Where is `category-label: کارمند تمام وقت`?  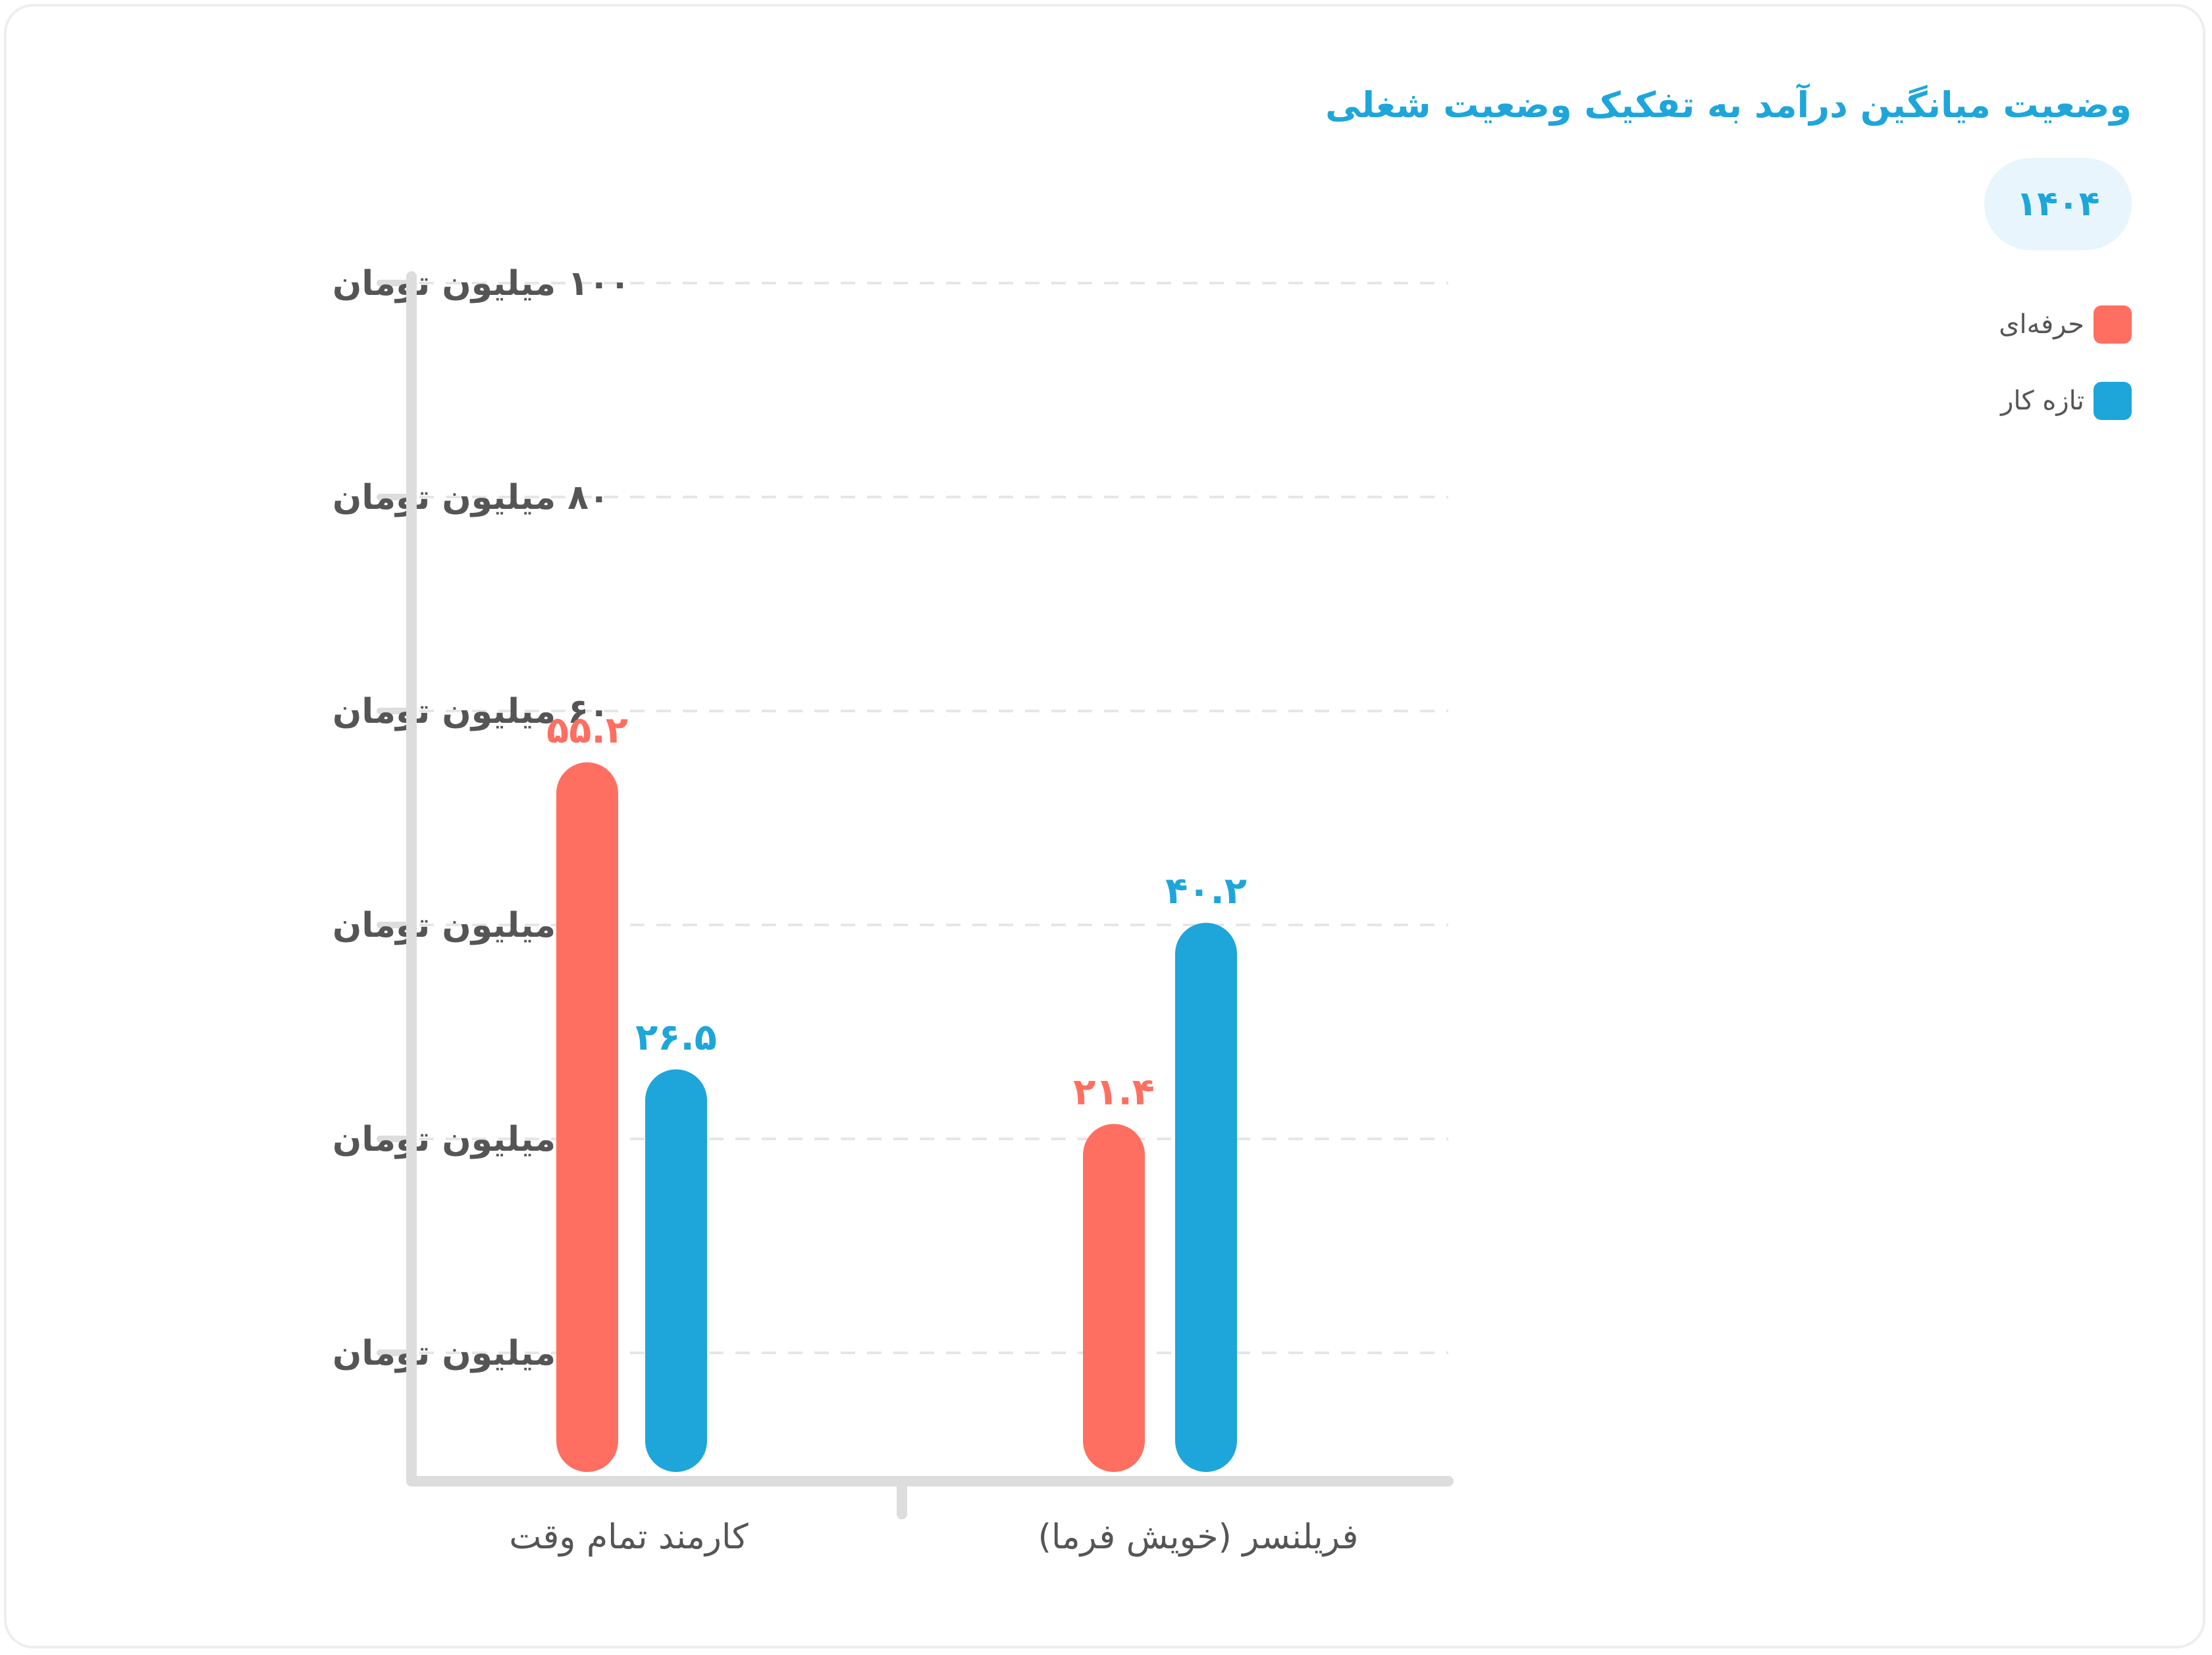 category-label: کارمند تمام وقت is located at coordinates (628, 1537).